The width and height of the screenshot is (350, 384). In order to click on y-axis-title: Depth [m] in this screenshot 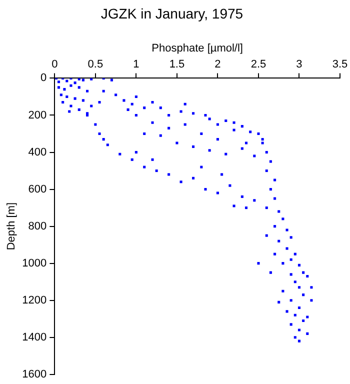, I will do `click(12, 226)`.